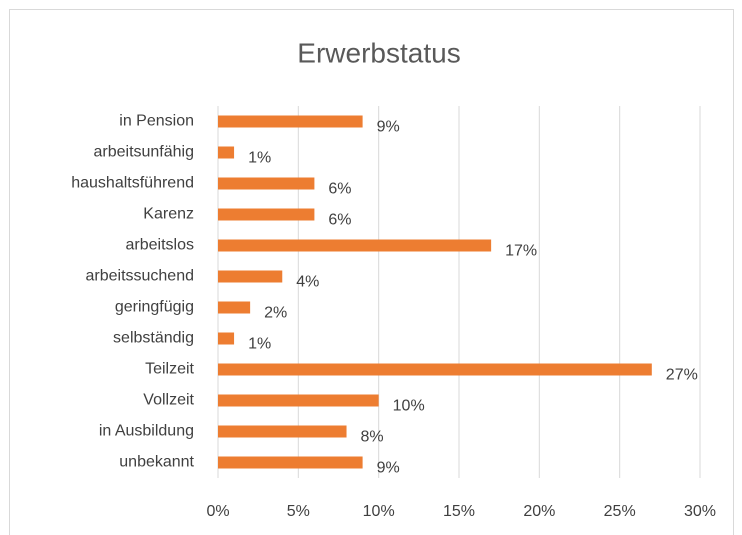  What do you see at coordinates (539, 511) in the screenshot?
I see `x-tick-label: 20%` at bounding box center [539, 511].